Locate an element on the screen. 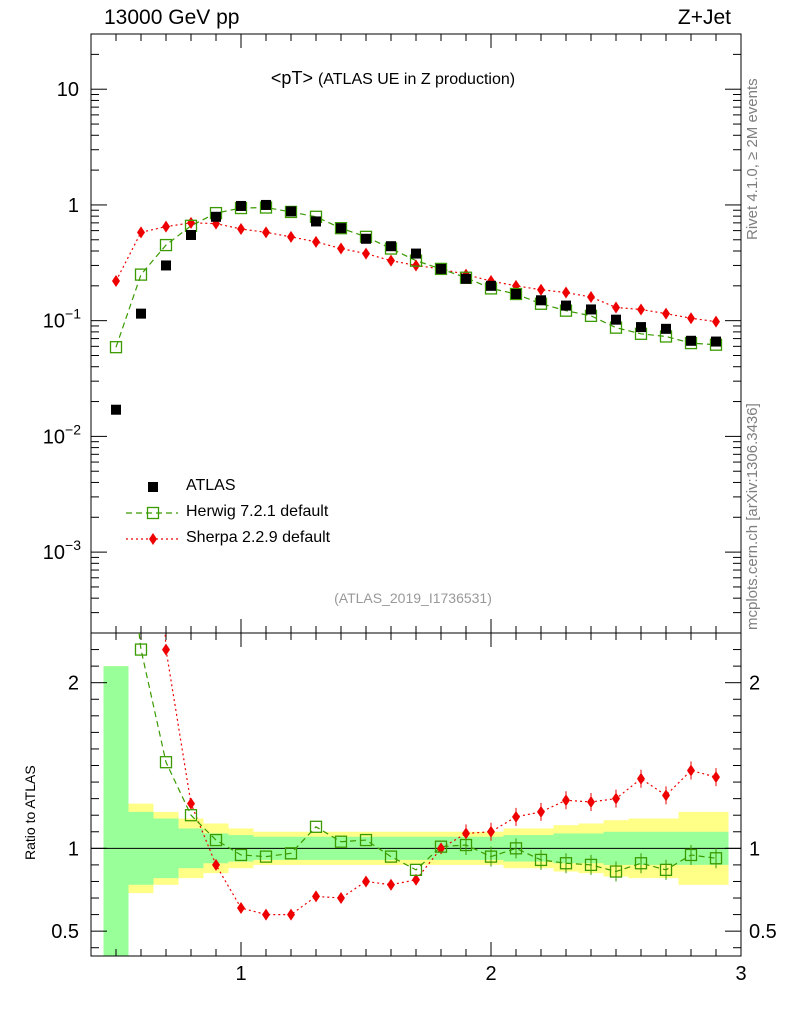 The image size is (786, 1024). rivet-version-label: Rivet 4.1.0, ≥ 2M events is located at coordinates (752, 159).